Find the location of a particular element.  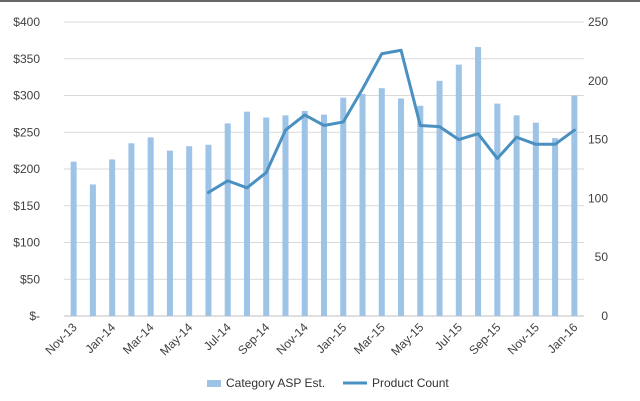

y-left-tick-label: $300 is located at coordinates (26, 96).